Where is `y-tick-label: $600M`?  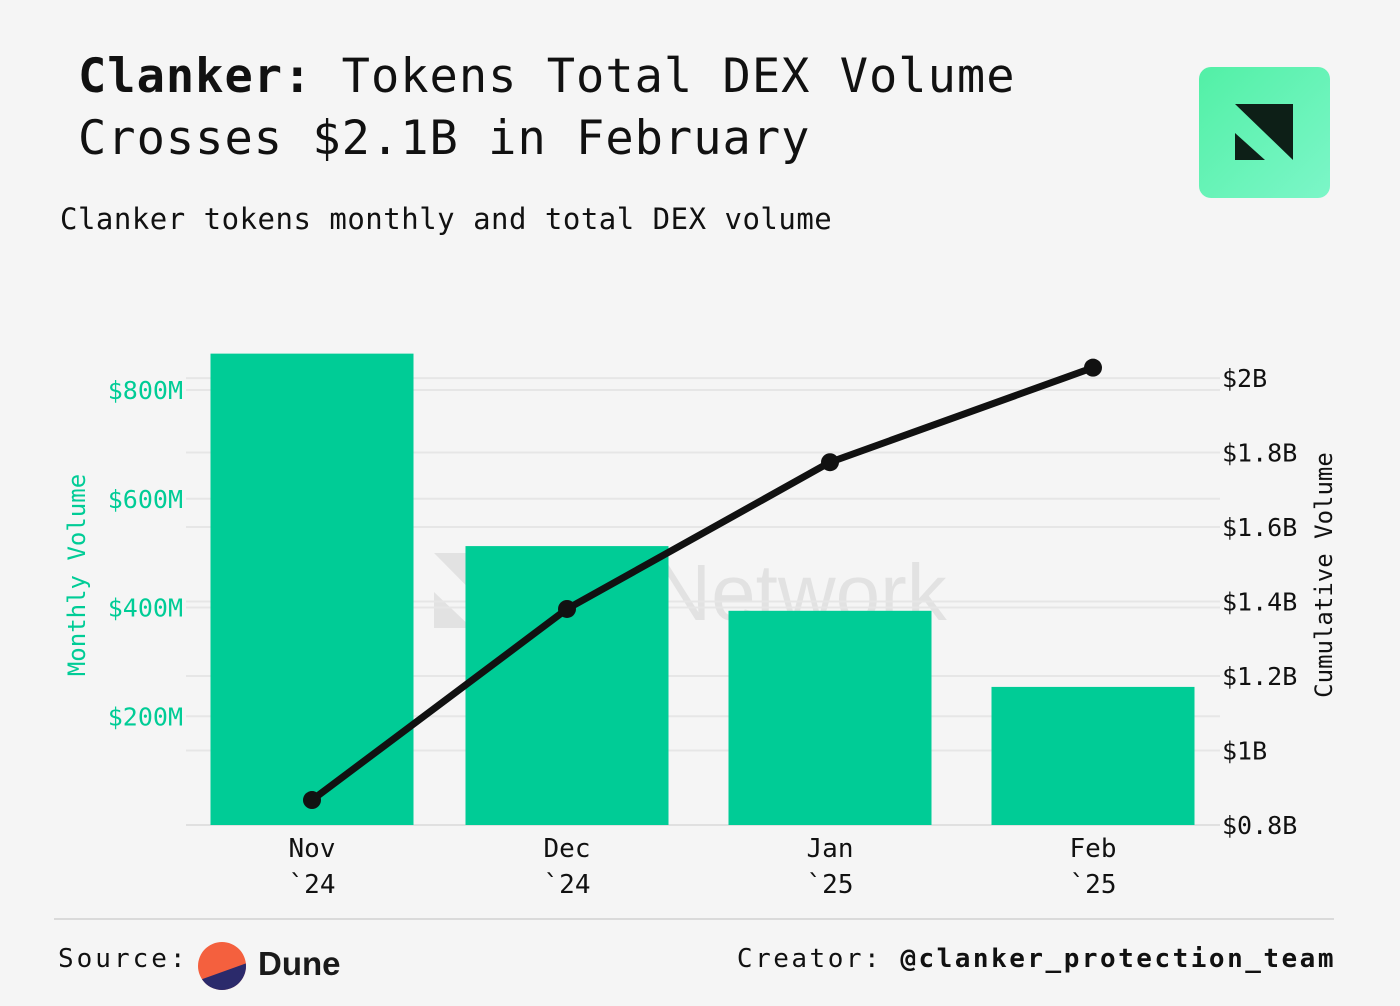
y-tick-label: $600M is located at coordinates (145, 499).